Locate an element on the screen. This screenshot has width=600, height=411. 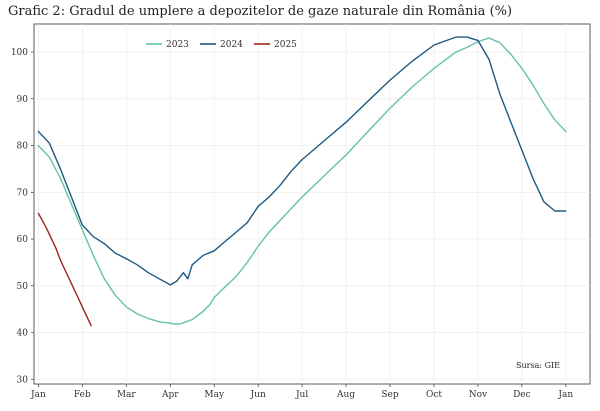
y-tick-label: 90 is located at coordinates (23, 100).